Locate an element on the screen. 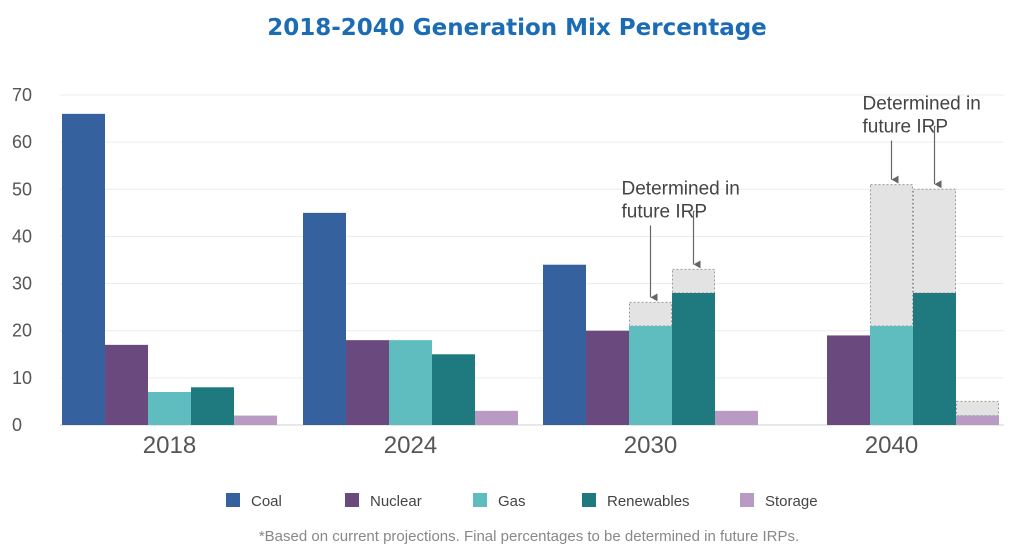  y-tick-label: 10 is located at coordinates (22, 378).